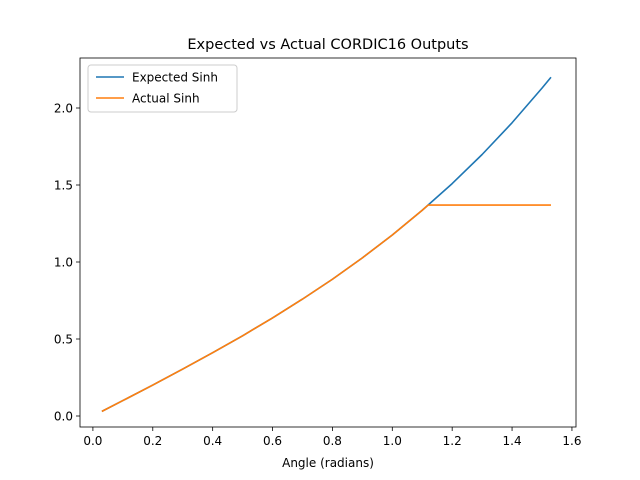 This screenshot has height=480, width=640. What do you see at coordinates (63, 109) in the screenshot?
I see `y-tick-label: 2.0` at bounding box center [63, 109].